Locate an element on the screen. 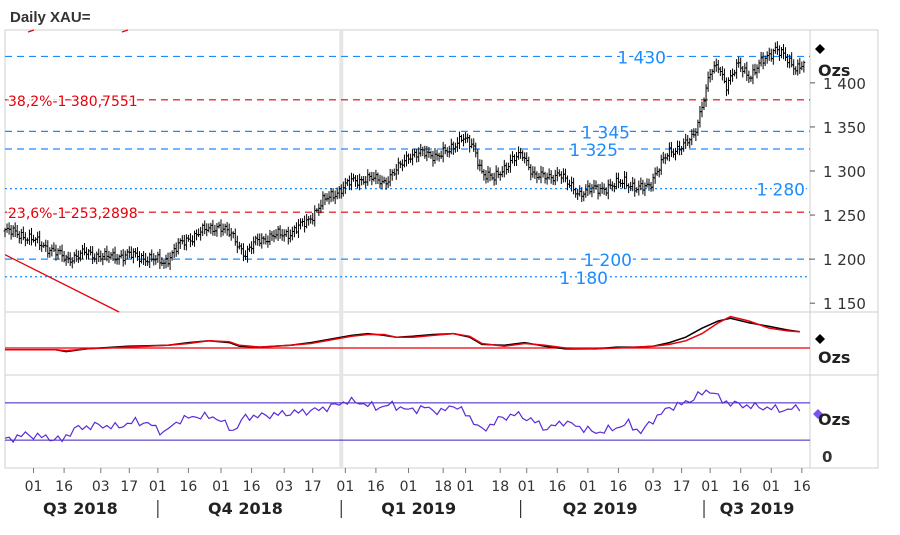  quarter-label: Q2 2019 is located at coordinates (600, 508).